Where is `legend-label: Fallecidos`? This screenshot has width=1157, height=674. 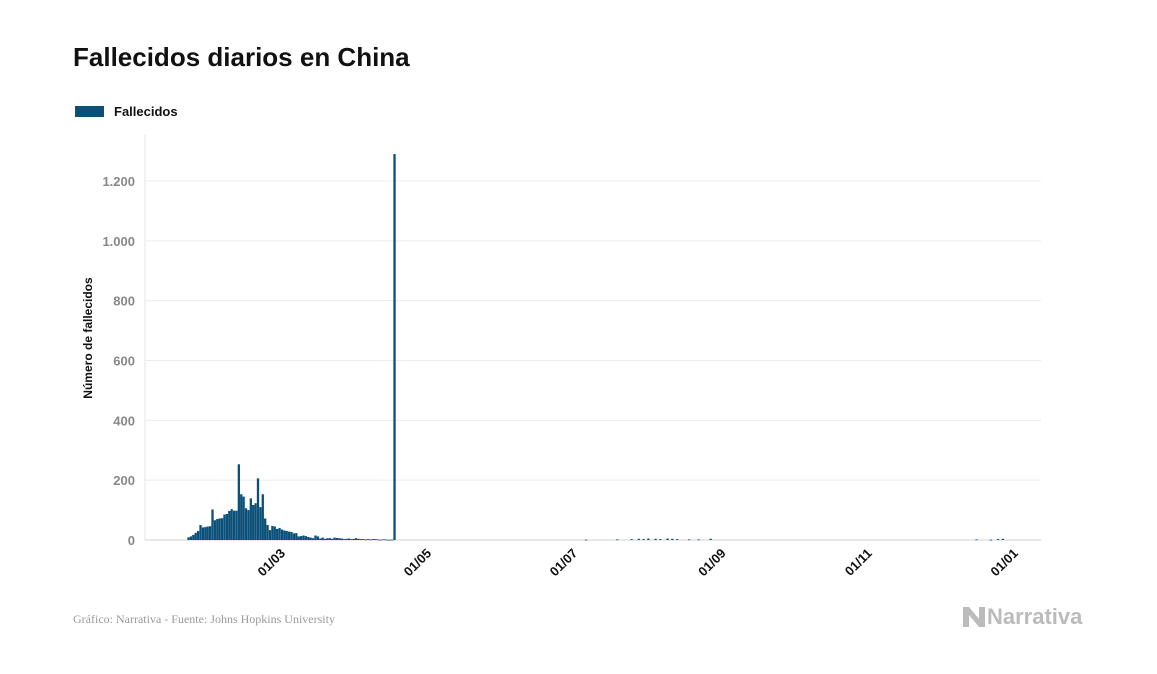 legend-label: Fallecidos is located at coordinates (146, 111).